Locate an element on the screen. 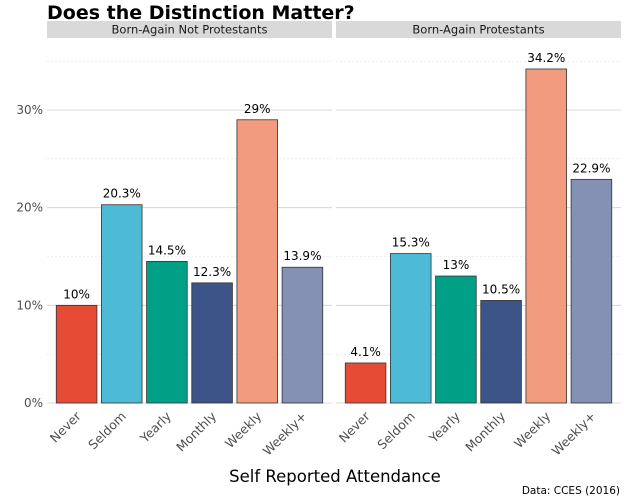  x-axis-title: Self Reported Attendance is located at coordinates (335, 476).